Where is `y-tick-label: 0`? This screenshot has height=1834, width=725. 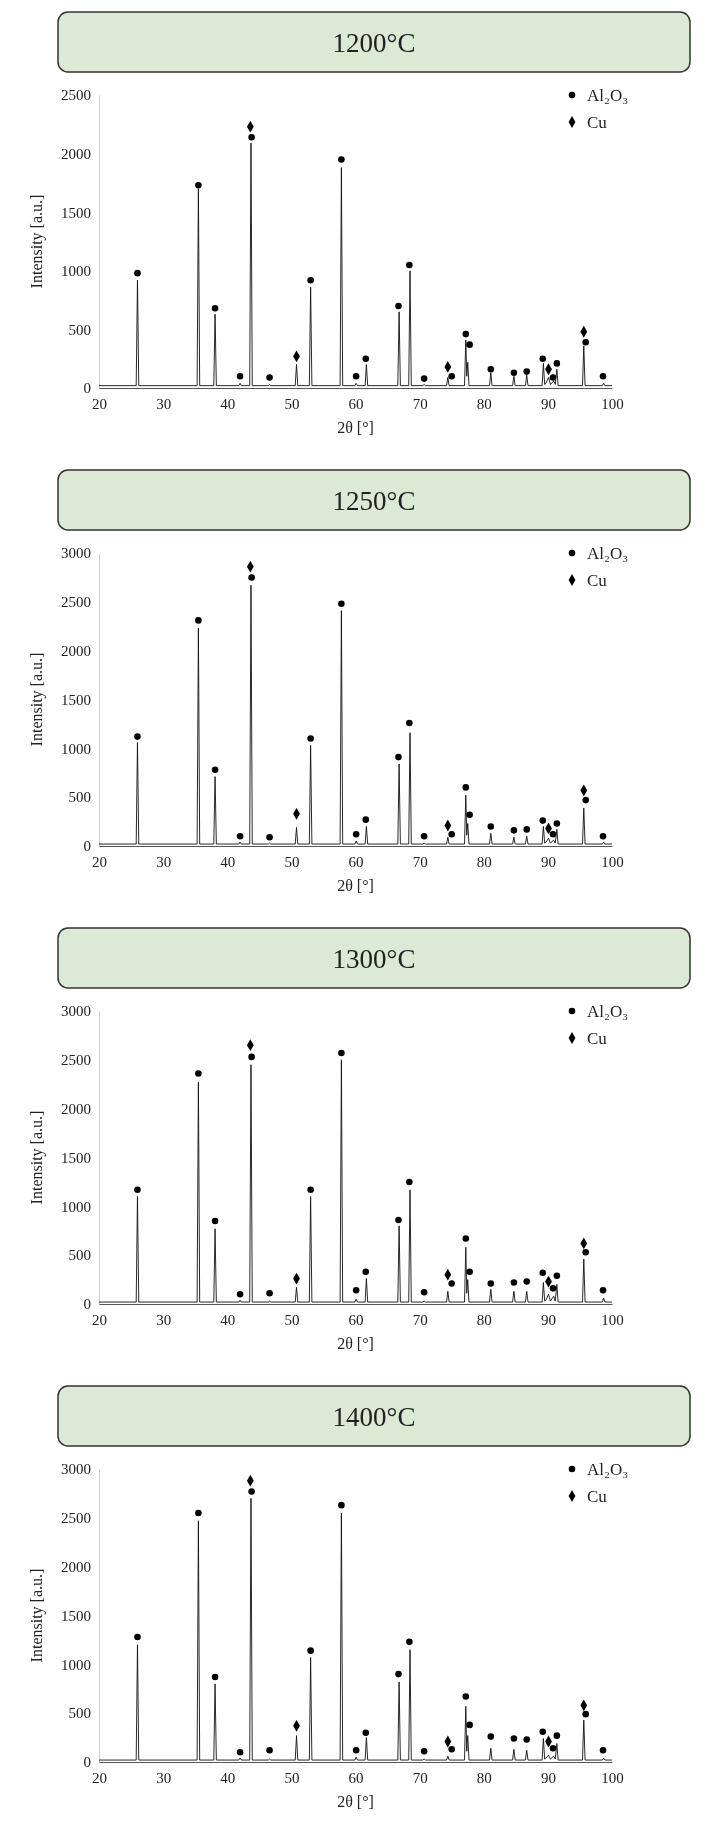
y-tick-label: 0 is located at coordinates (87, 388).